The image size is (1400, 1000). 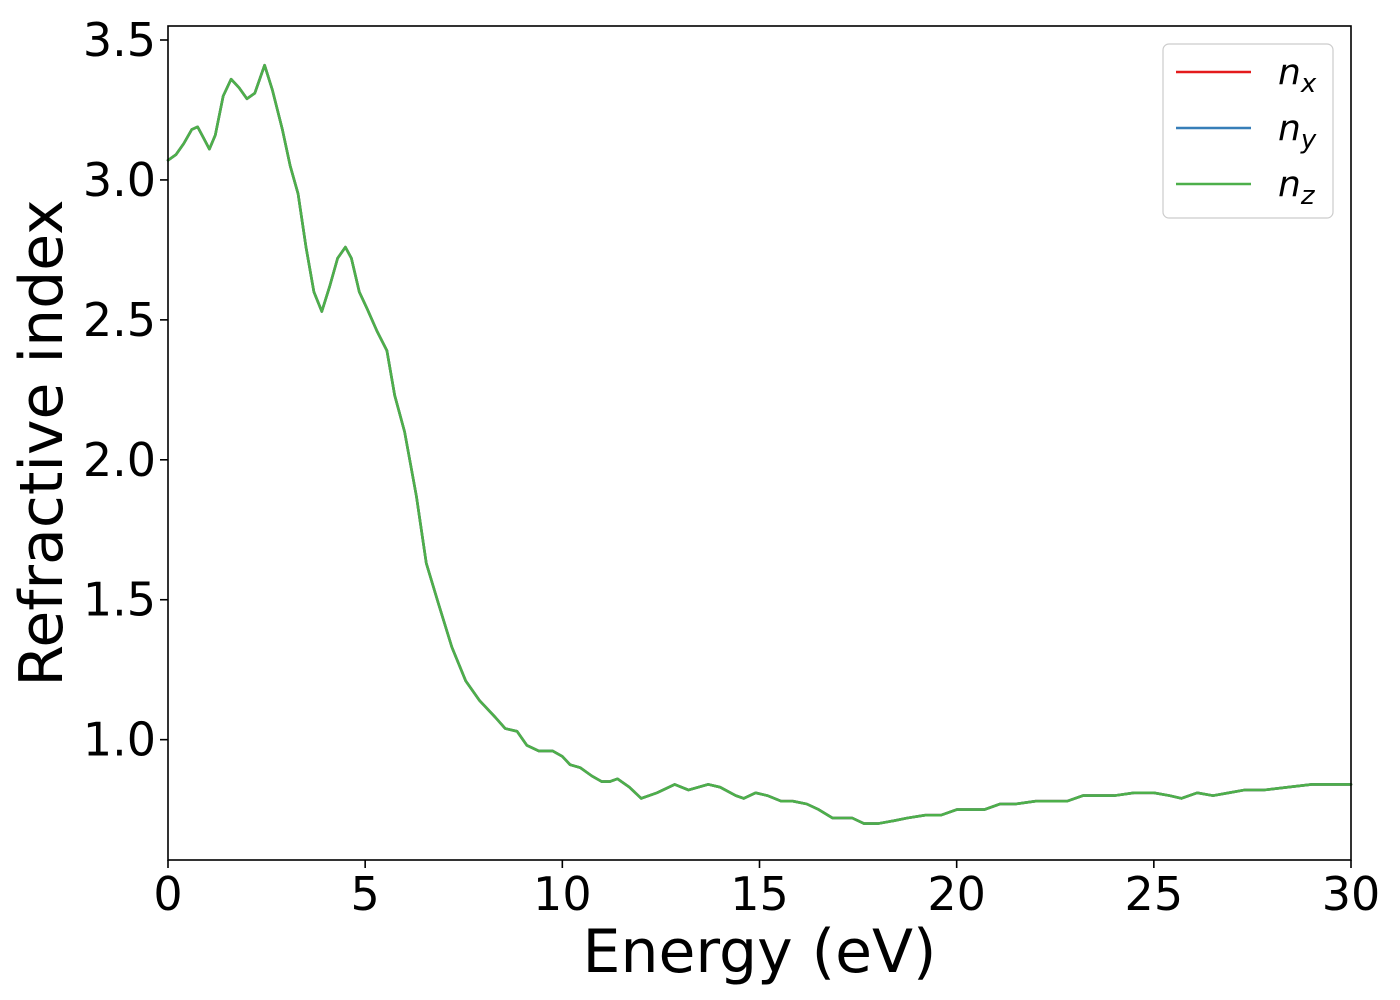 I want to click on x-tick-label: 15, so click(x=759, y=894).